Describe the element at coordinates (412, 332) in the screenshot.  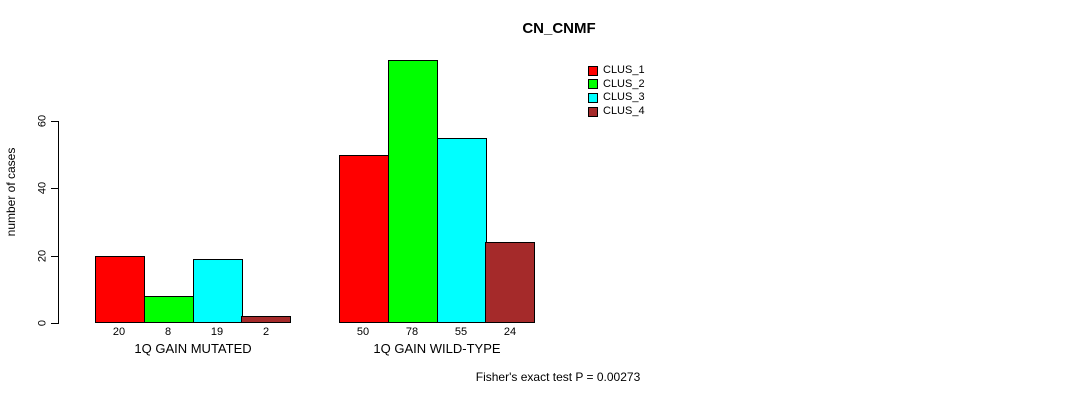
I see `bar-value-label: 78` at that location.